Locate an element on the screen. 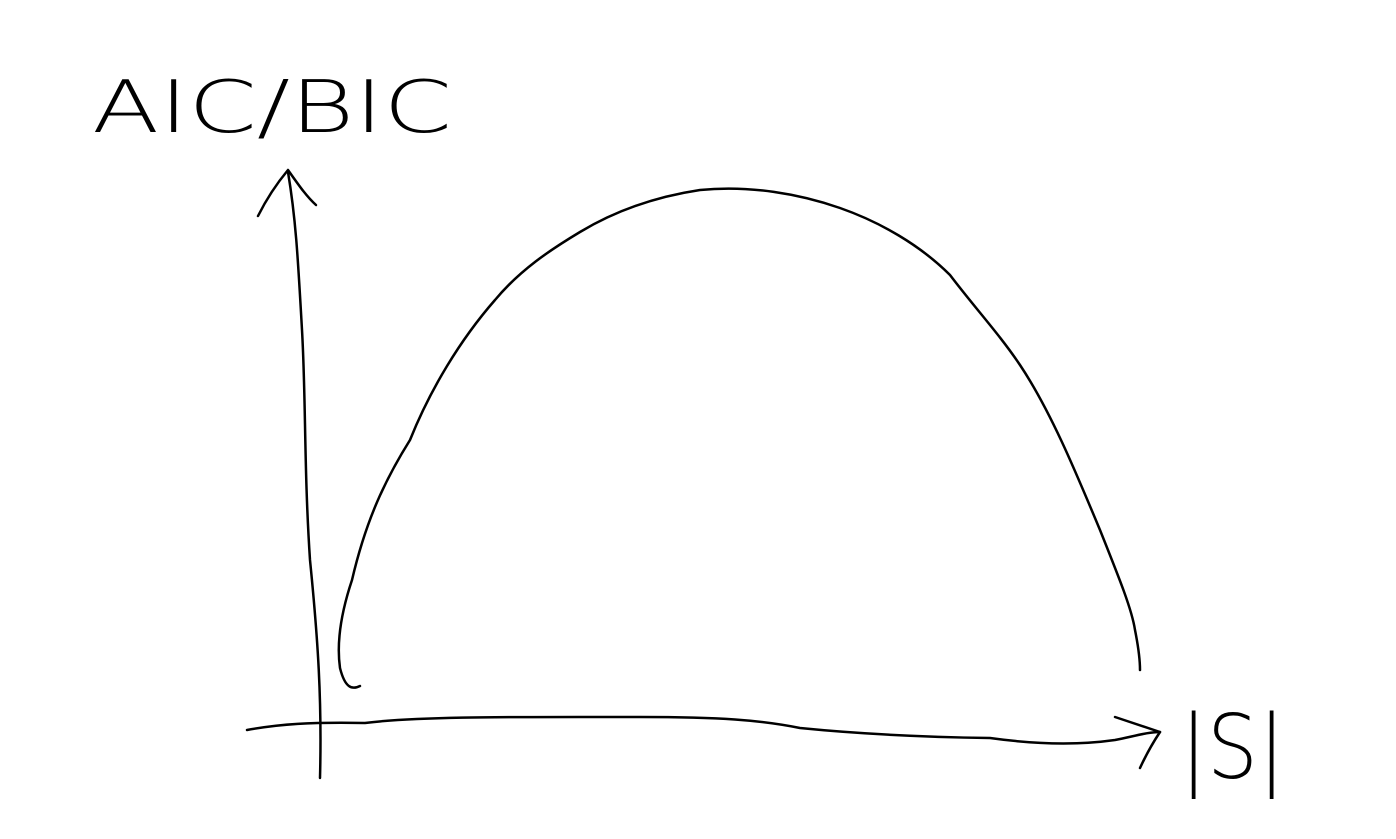 The width and height of the screenshot is (1396, 839). x-axis-label: |S| is located at coordinates (1232, 748).